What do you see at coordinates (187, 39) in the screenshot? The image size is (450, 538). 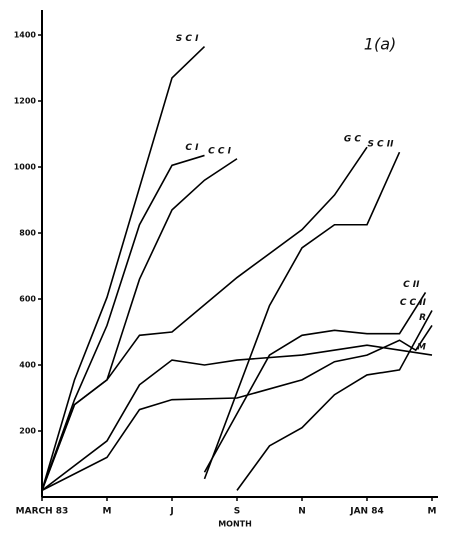 I see `series-label: S C I` at bounding box center [187, 39].